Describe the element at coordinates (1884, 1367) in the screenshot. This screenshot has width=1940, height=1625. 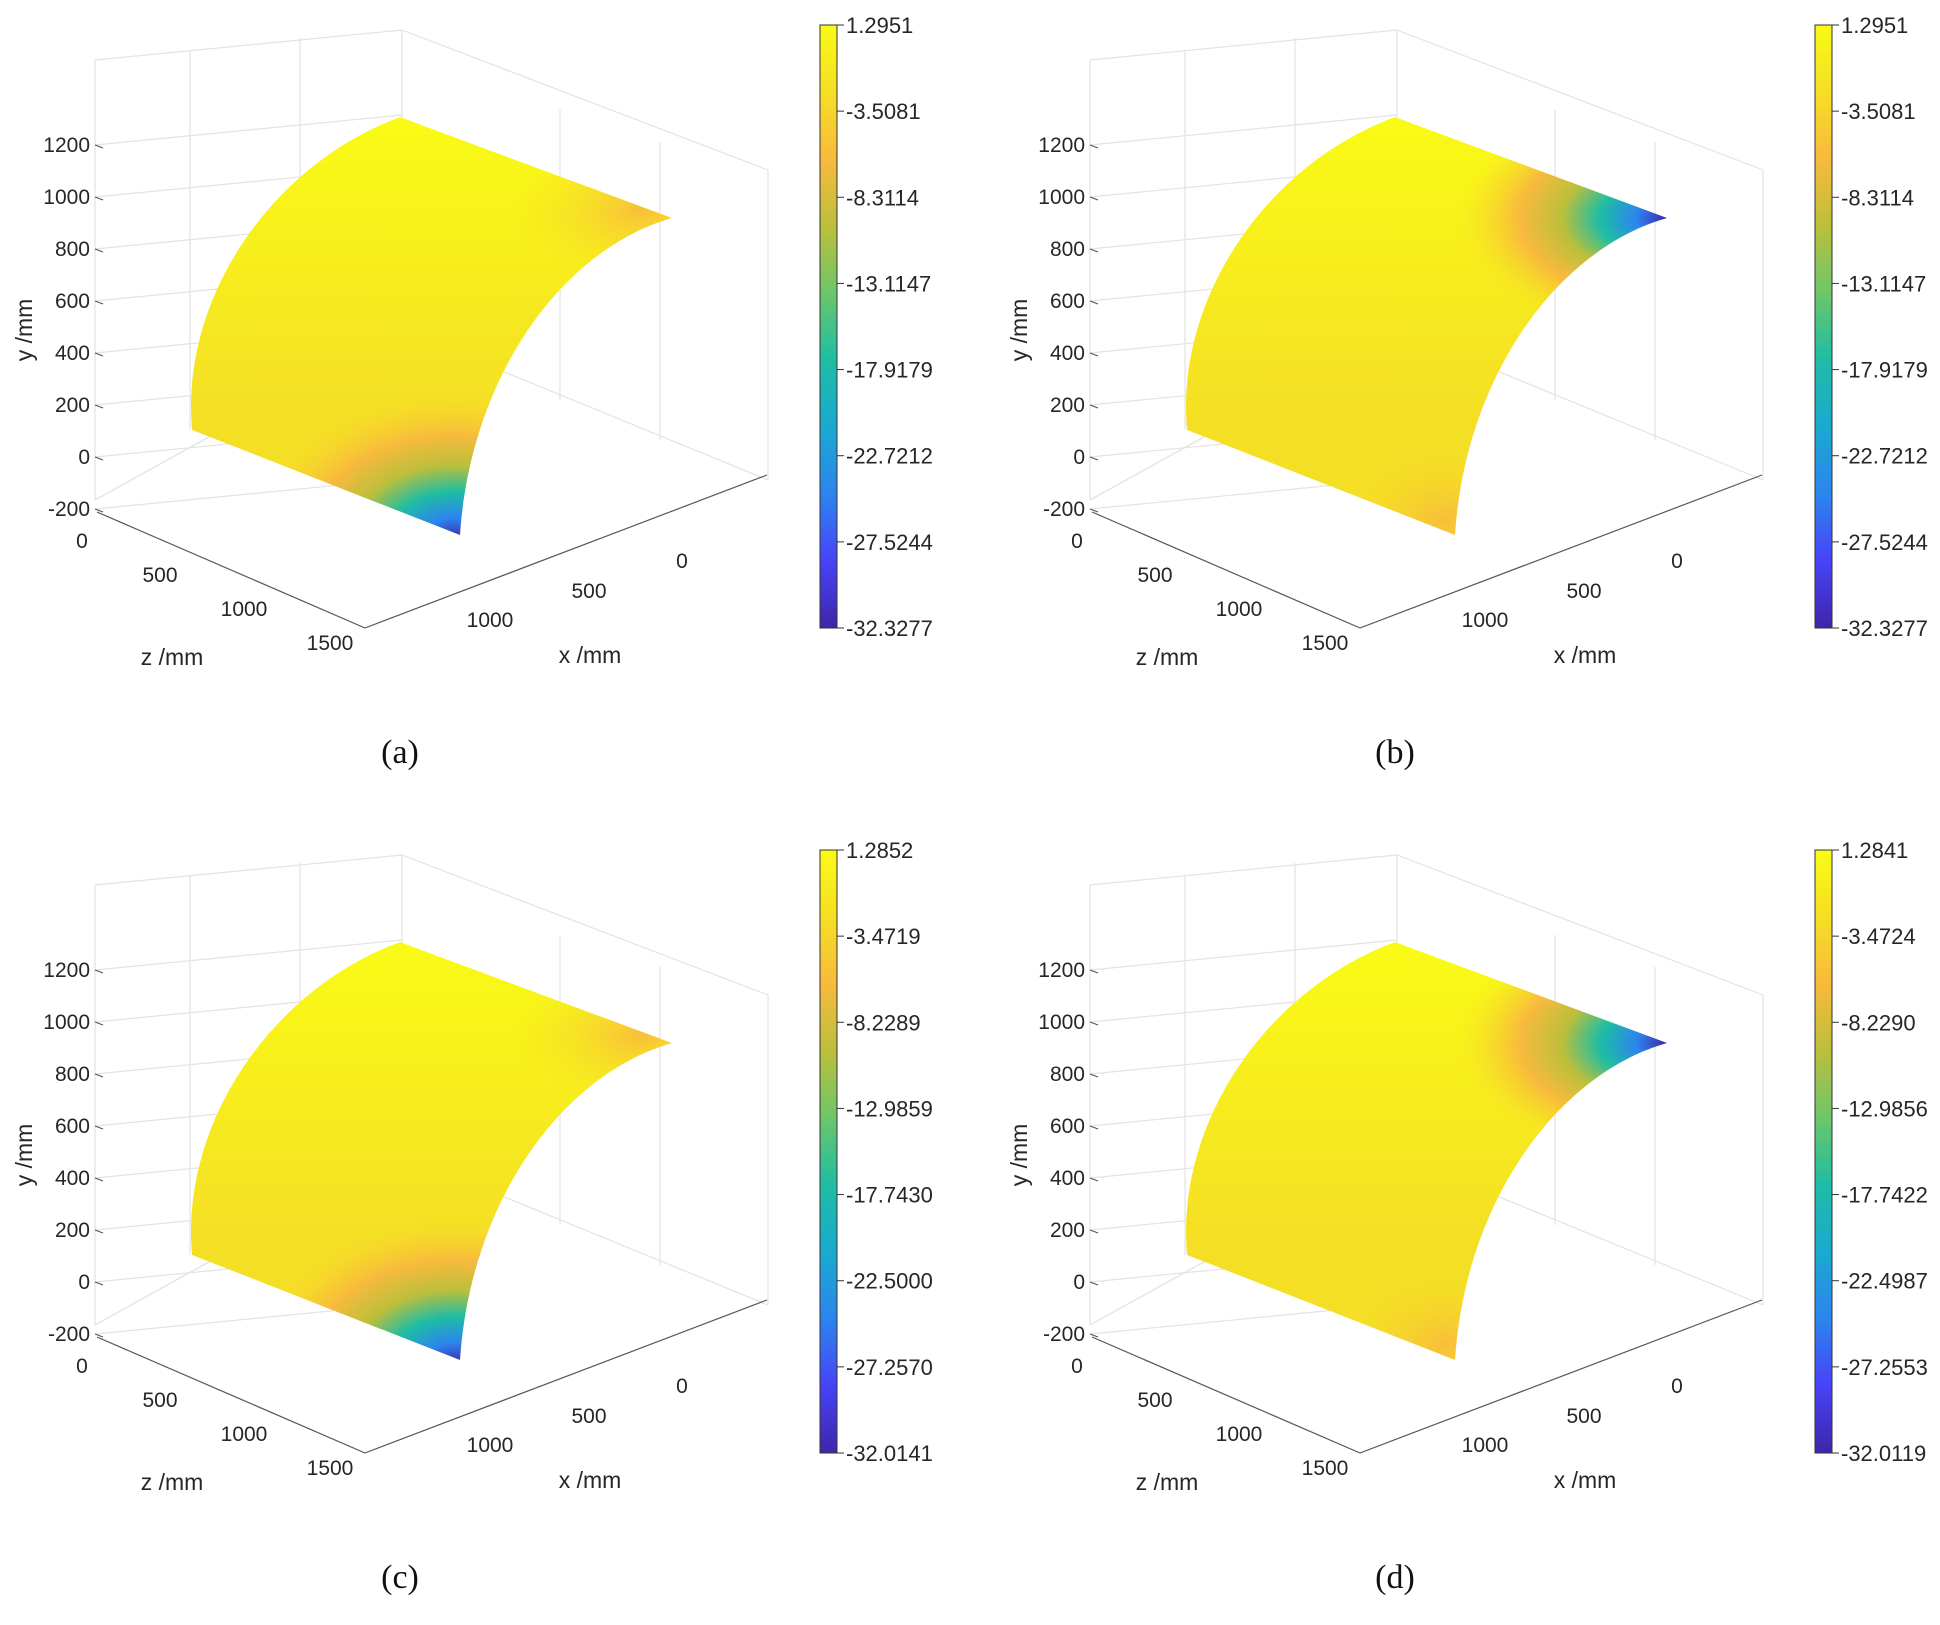
I see `colorbar-tick-label: -27.2553` at that location.